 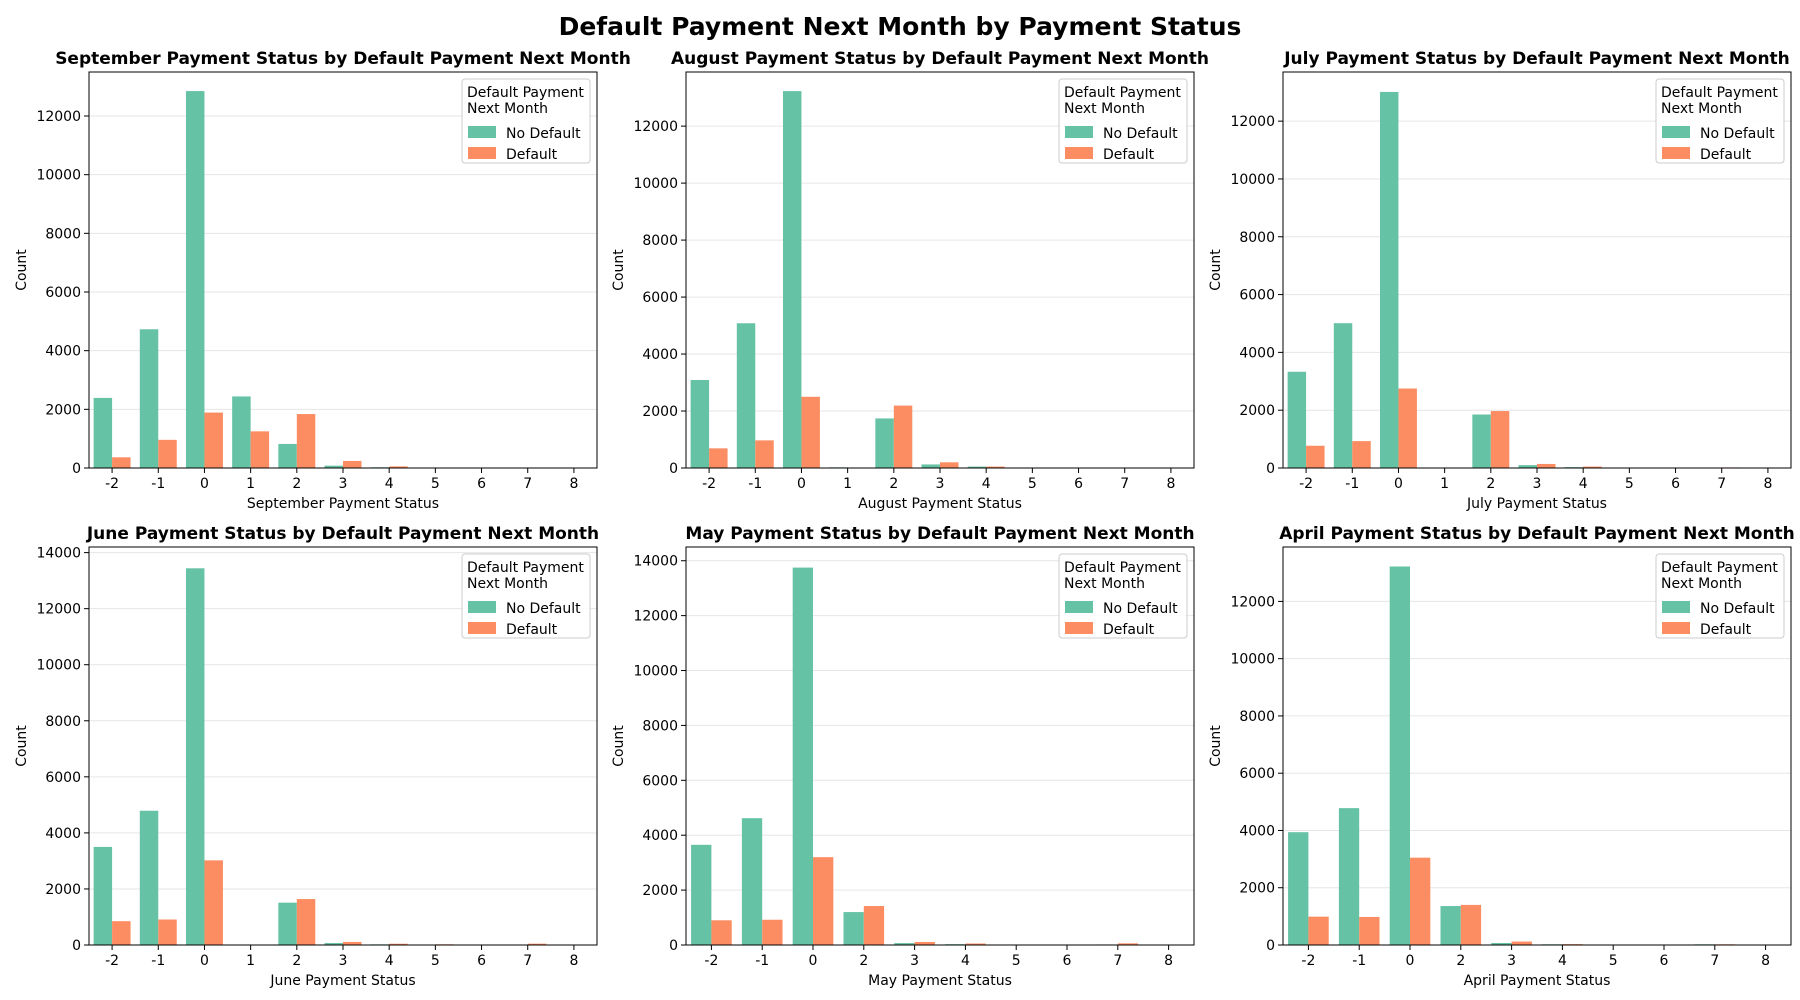 What do you see at coordinates (940, 504) in the screenshot?
I see `x-axis-label: August Payment Status` at bounding box center [940, 504].